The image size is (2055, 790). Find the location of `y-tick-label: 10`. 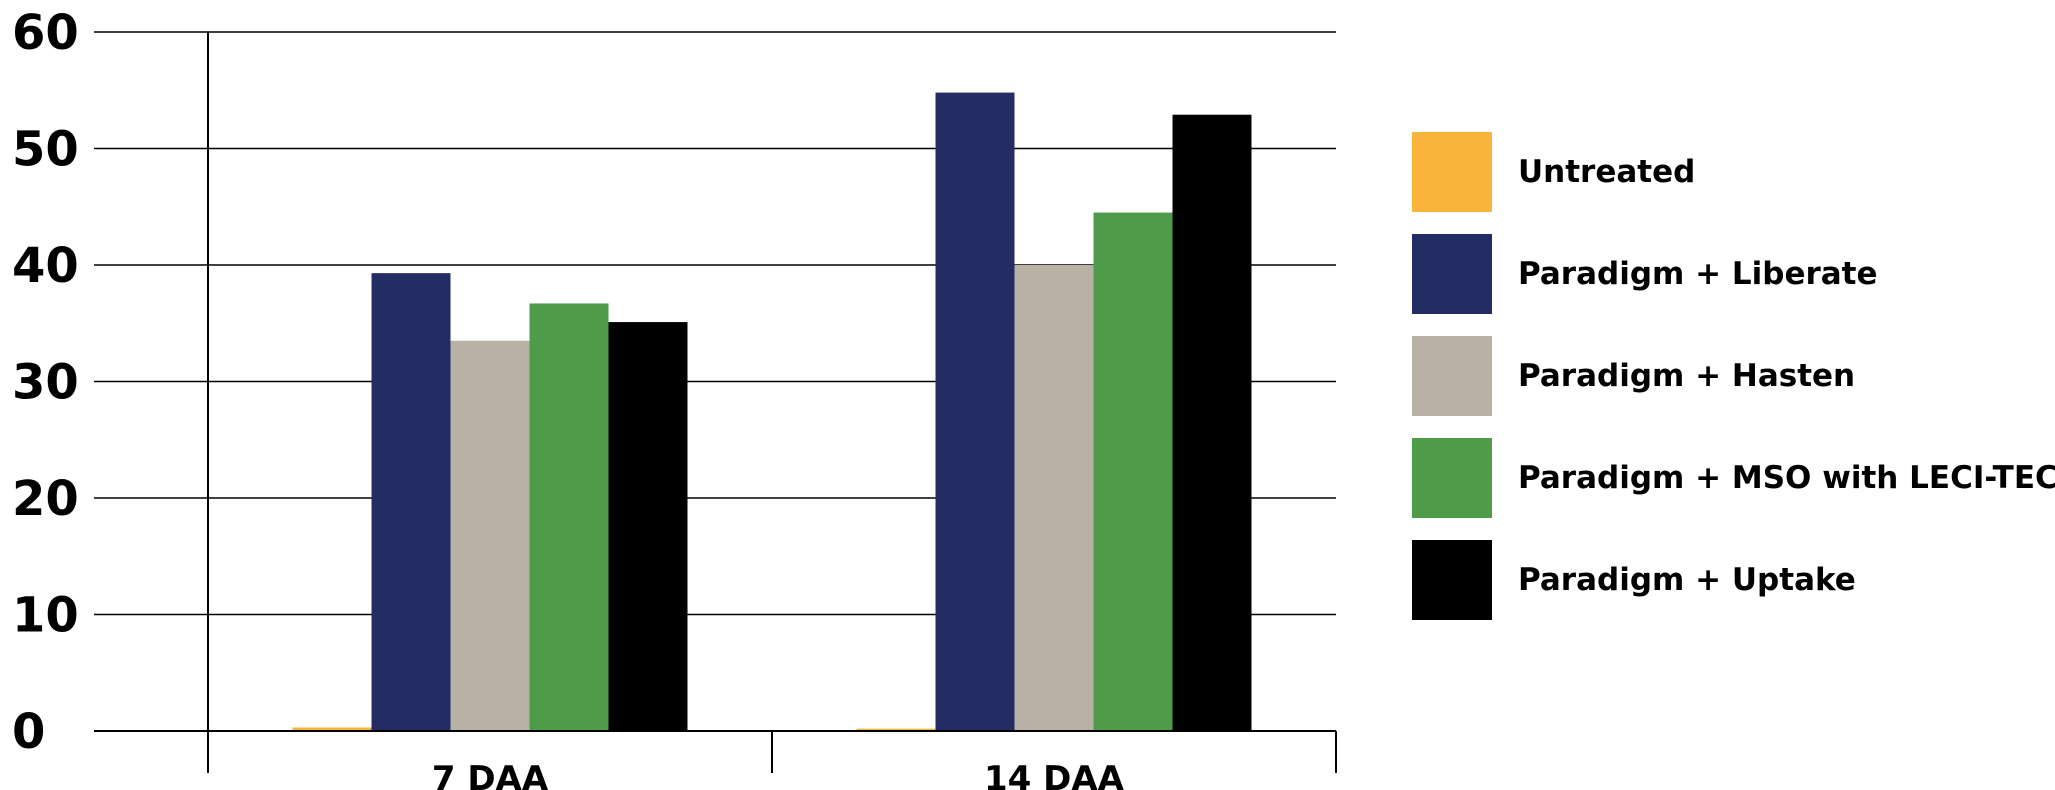

y-tick-label: 10 is located at coordinates (45, 616).